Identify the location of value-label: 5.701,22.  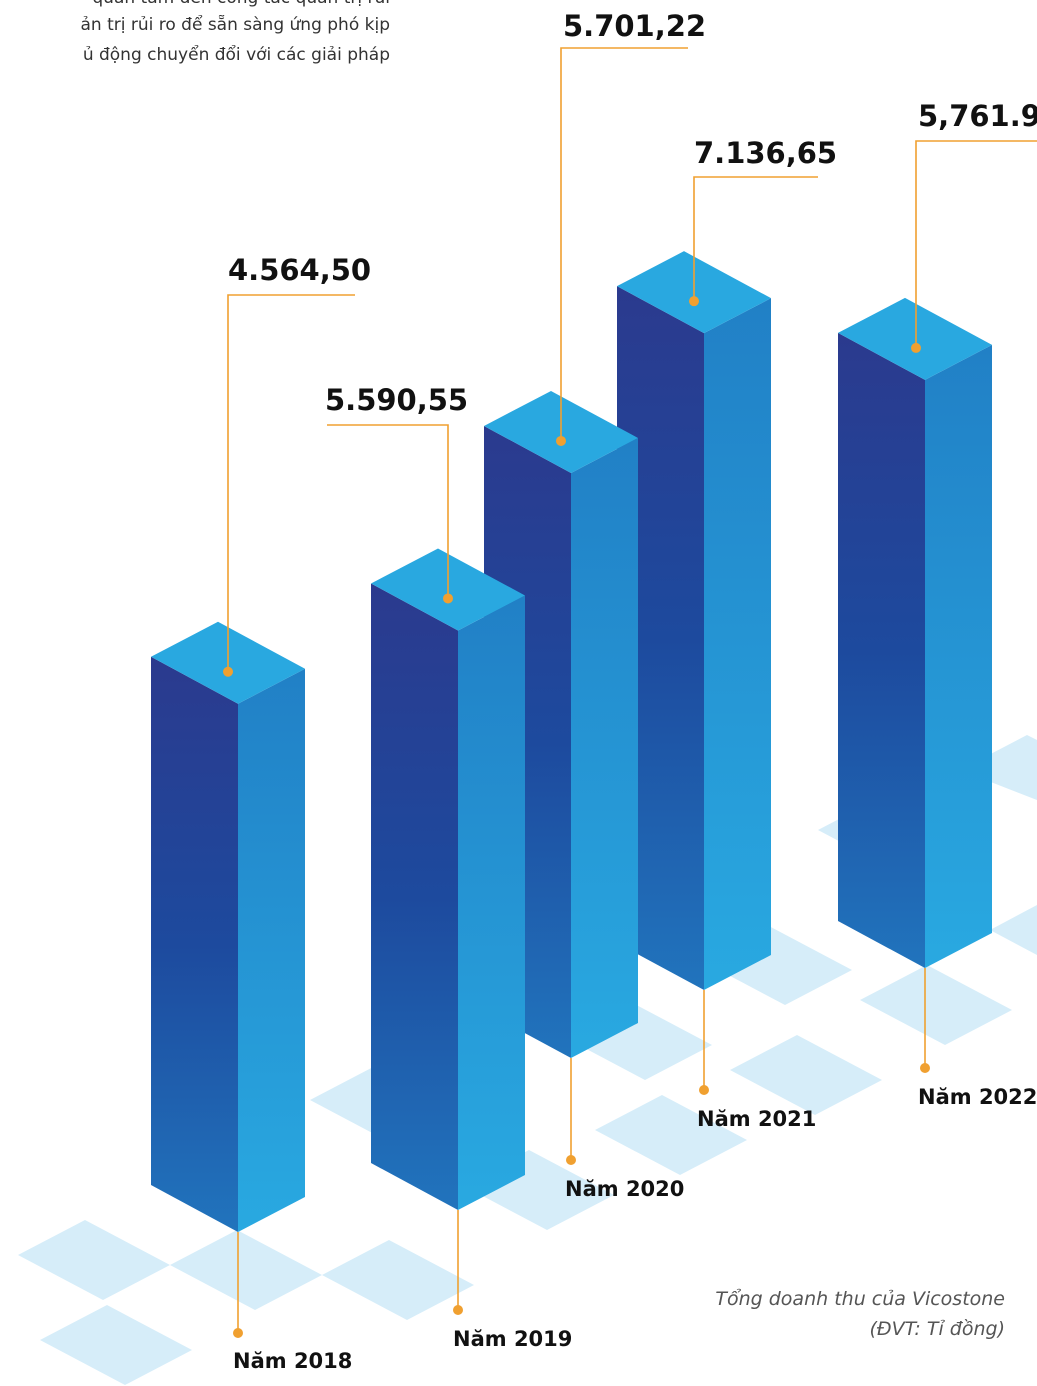
(634, 26).